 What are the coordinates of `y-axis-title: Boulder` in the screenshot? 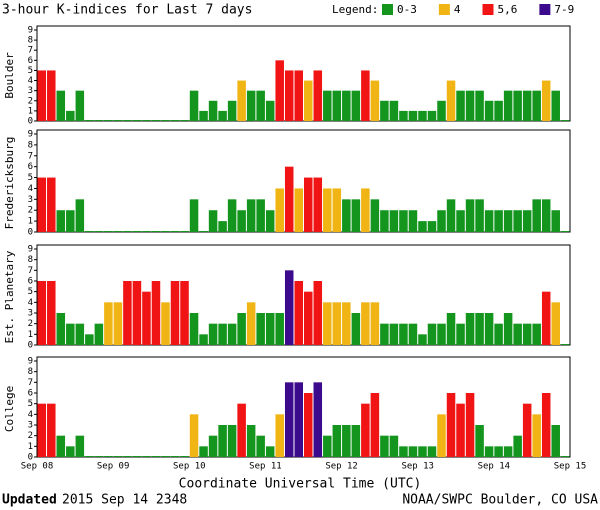 It's located at (9, 75).